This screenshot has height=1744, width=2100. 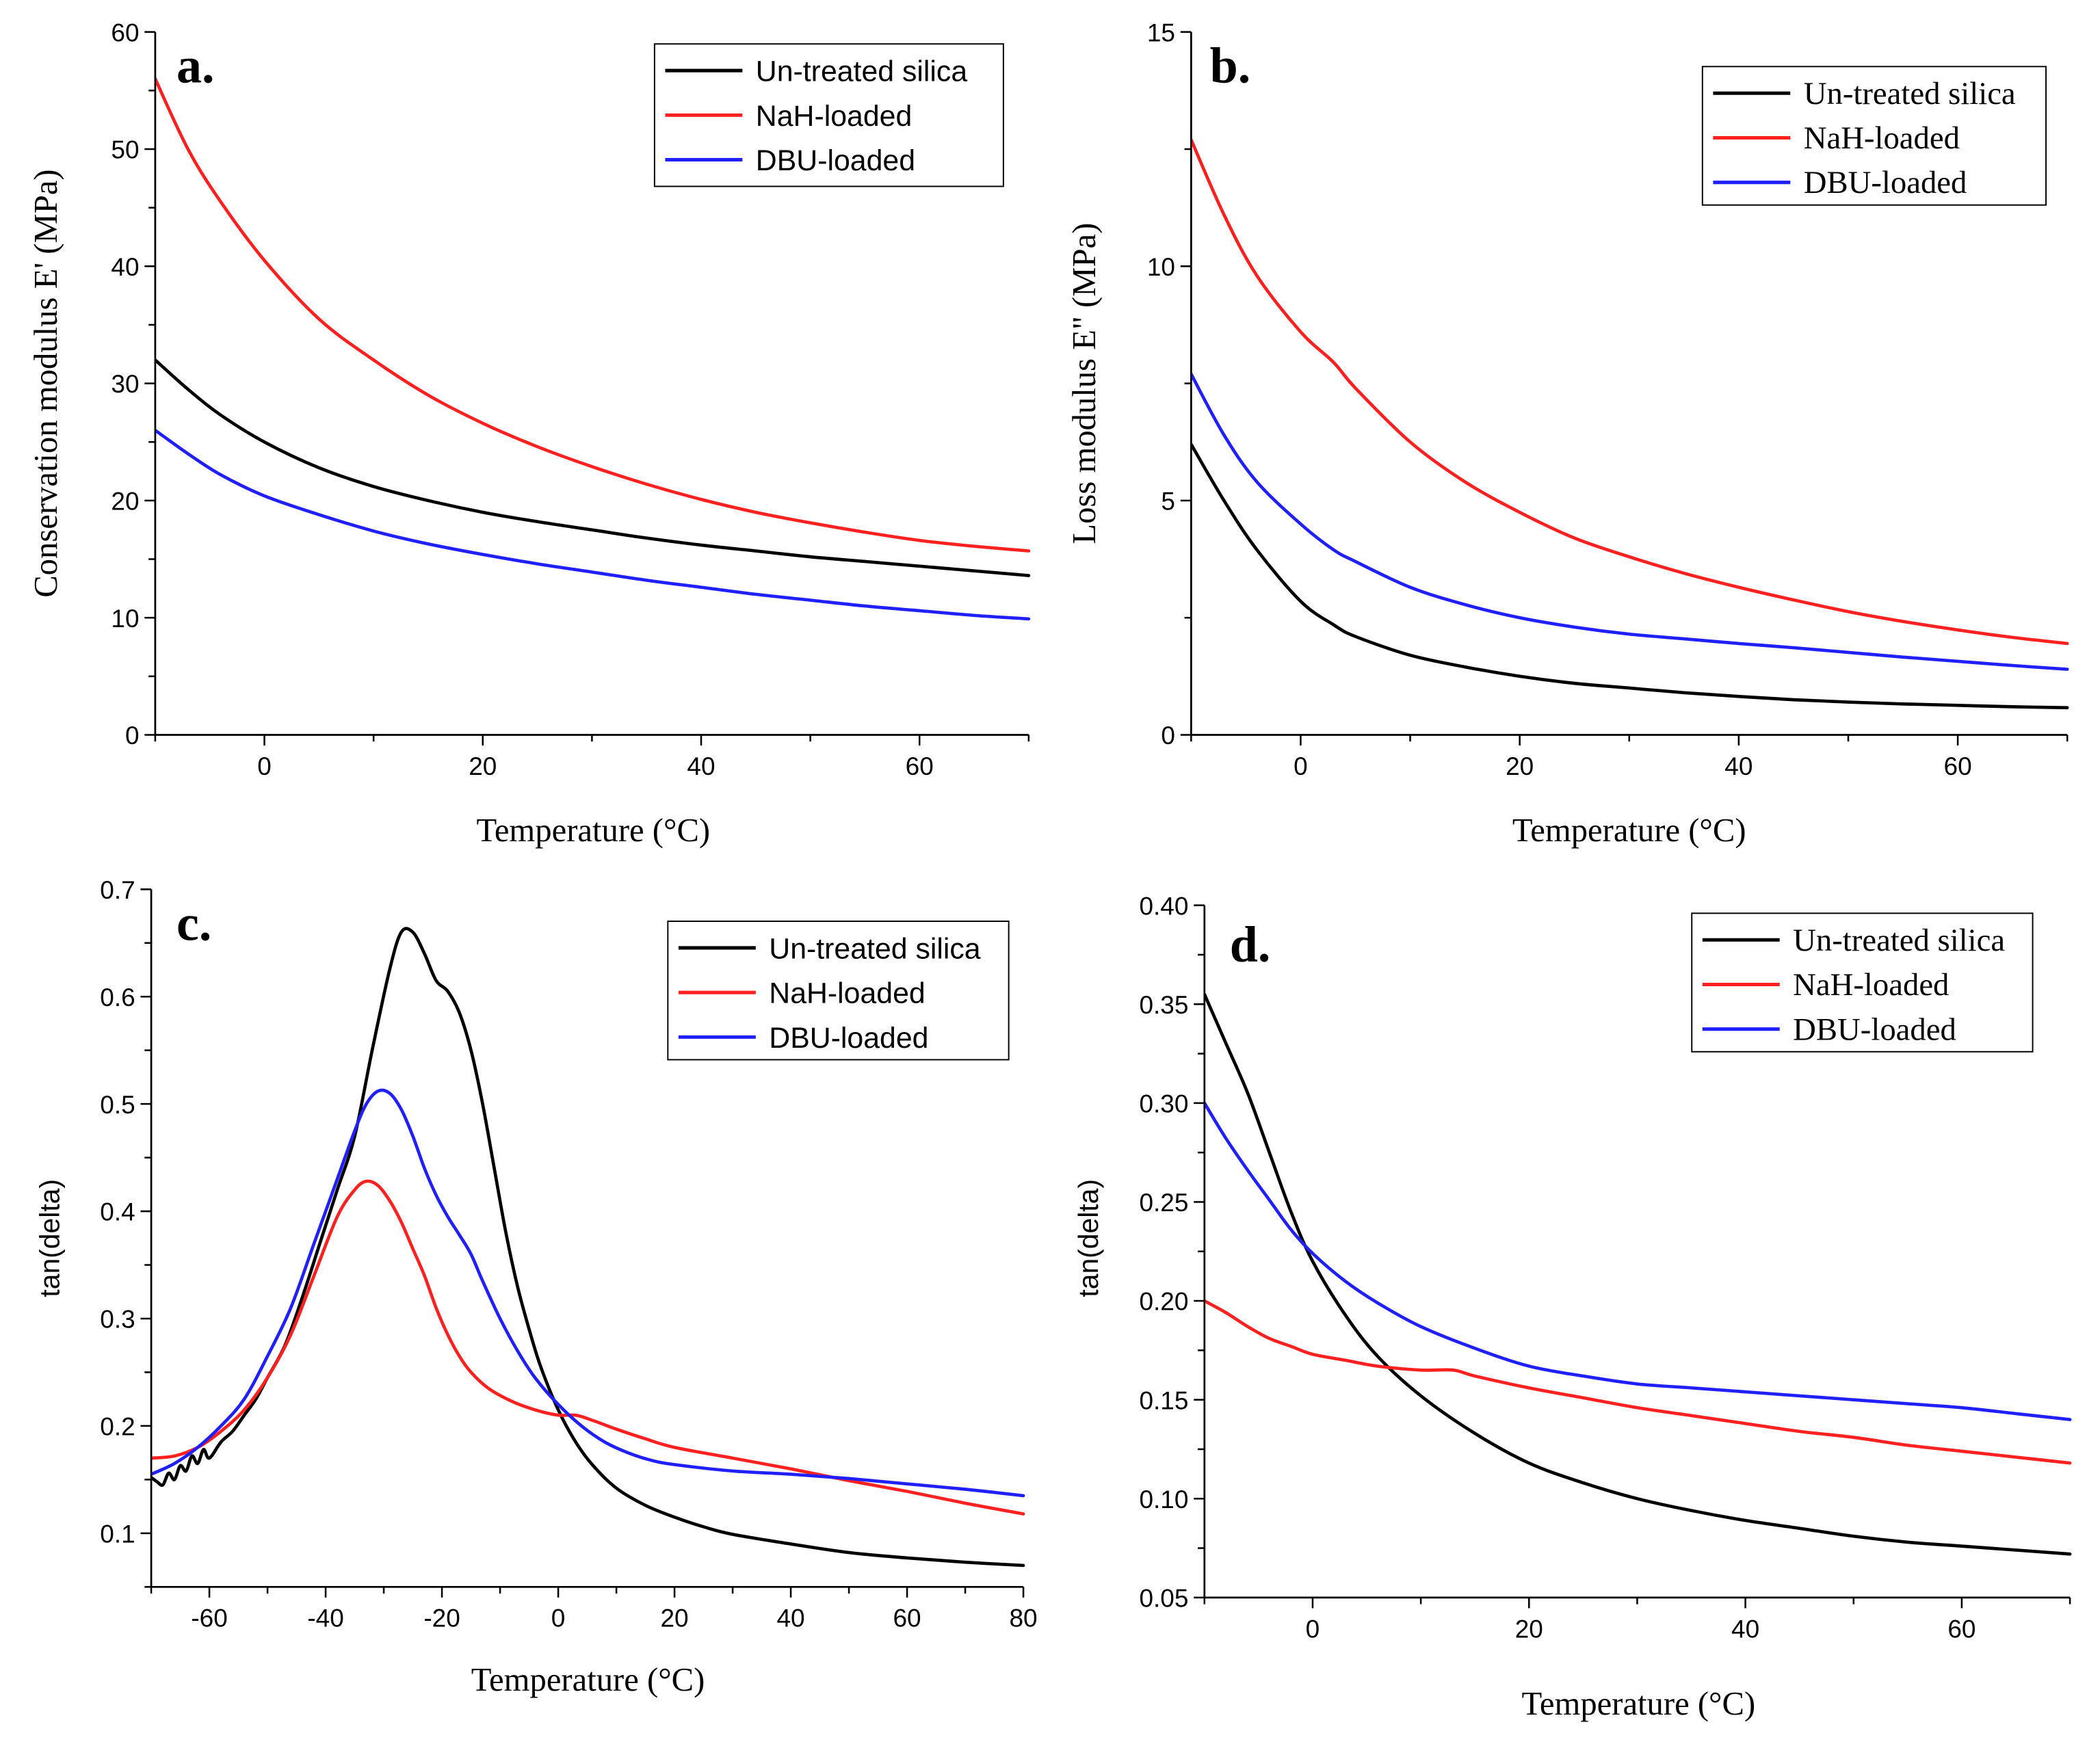 I want to click on panel-a-y-tick-label: 60, so click(x=125, y=32).